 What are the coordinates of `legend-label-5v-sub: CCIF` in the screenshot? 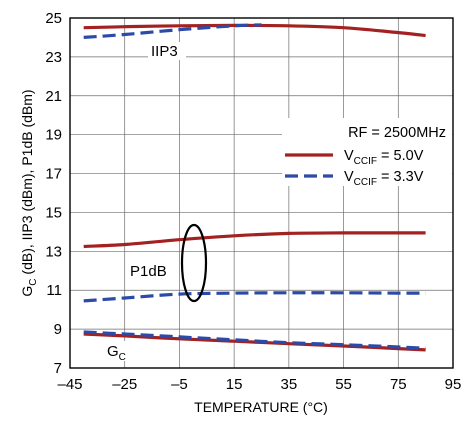 It's located at (365, 161).